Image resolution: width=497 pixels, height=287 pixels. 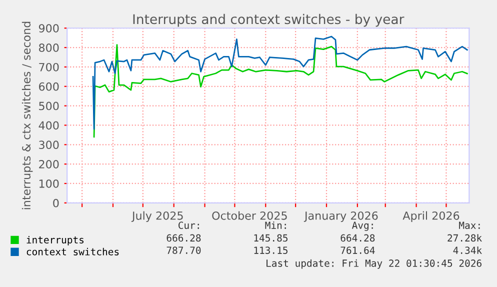 What do you see at coordinates (27, 116) in the screenshot?
I see `y-axis-title: interrupts & ctx switches / second` at bounding box center [27, 116].